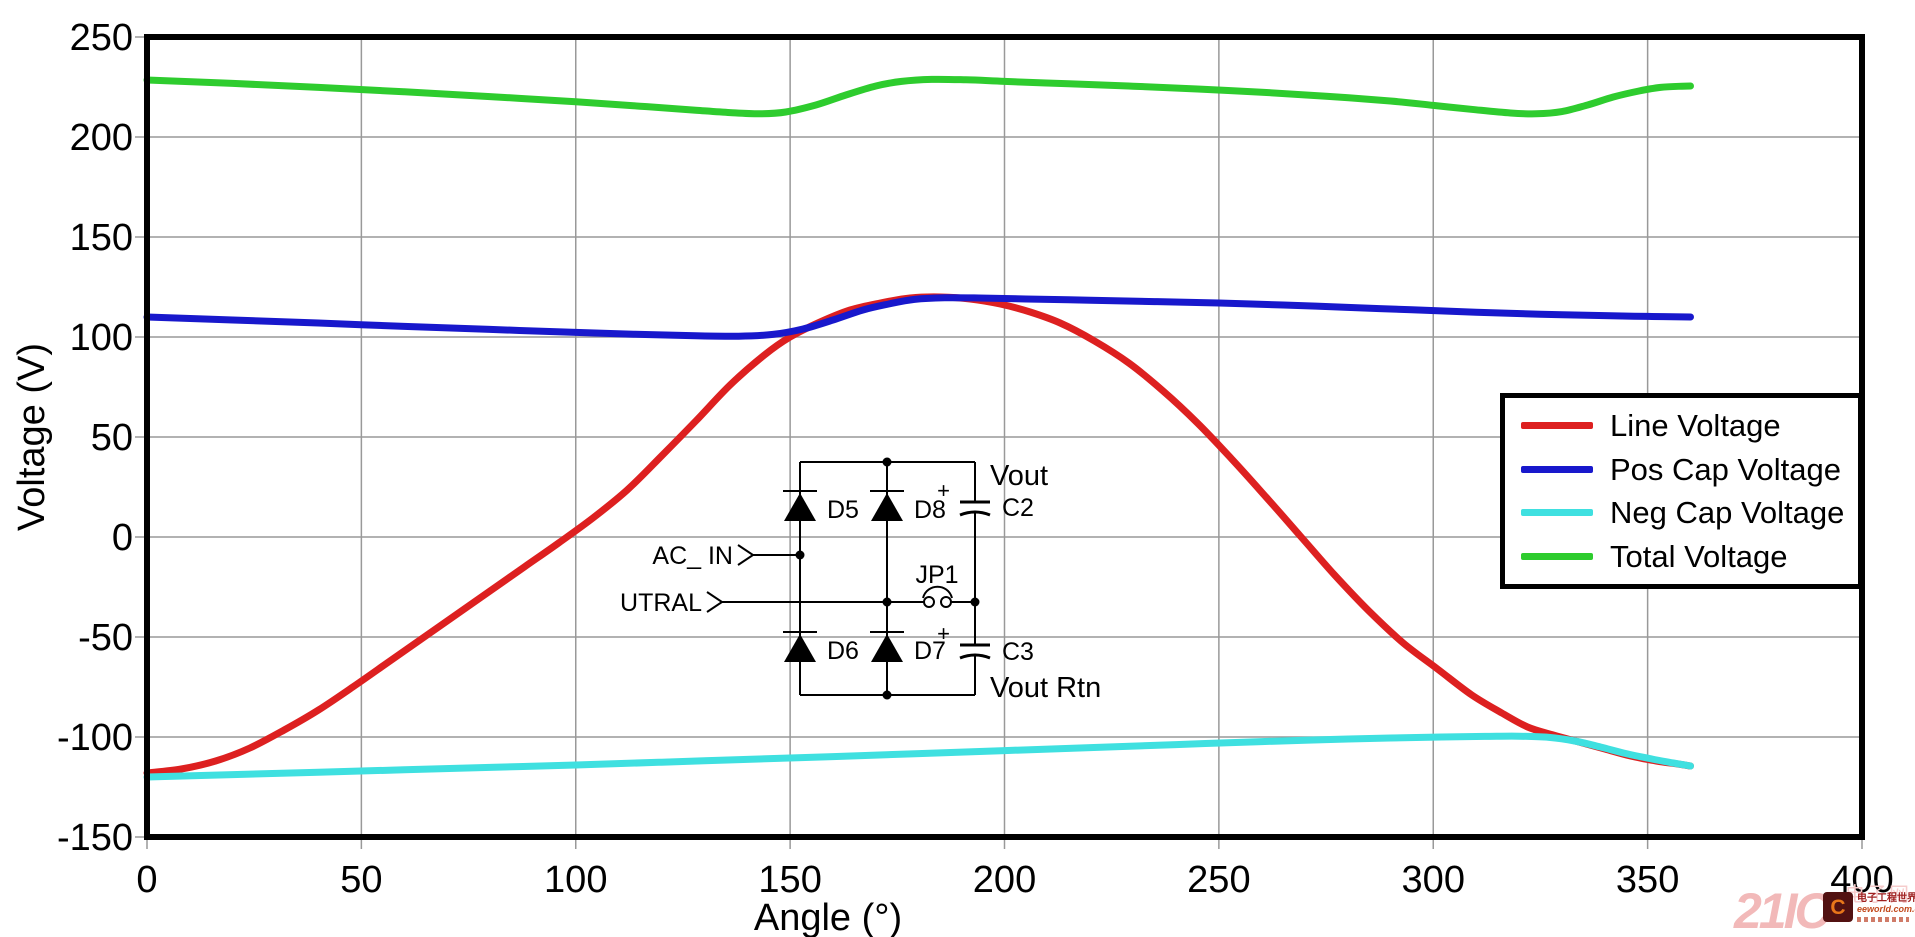 The height and width of the screenshot is (937, 1915). What do you see at coordinates (887, 578) in the screenshot?
I see `junction-dots` at bounding box center [887, 578].